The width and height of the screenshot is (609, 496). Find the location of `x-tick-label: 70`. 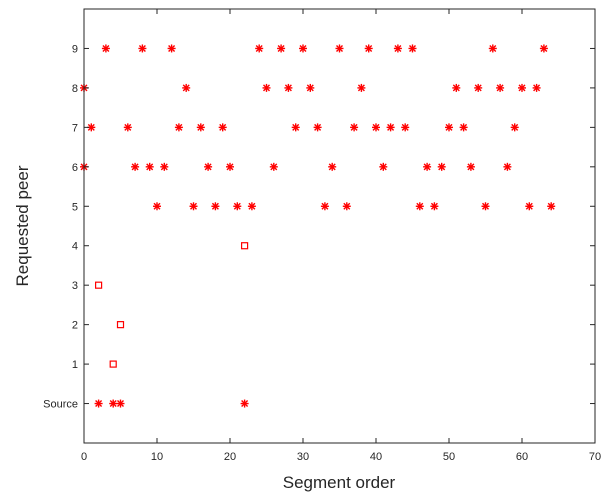

x-tick-label: 70 is located at coordinates (595, 457).